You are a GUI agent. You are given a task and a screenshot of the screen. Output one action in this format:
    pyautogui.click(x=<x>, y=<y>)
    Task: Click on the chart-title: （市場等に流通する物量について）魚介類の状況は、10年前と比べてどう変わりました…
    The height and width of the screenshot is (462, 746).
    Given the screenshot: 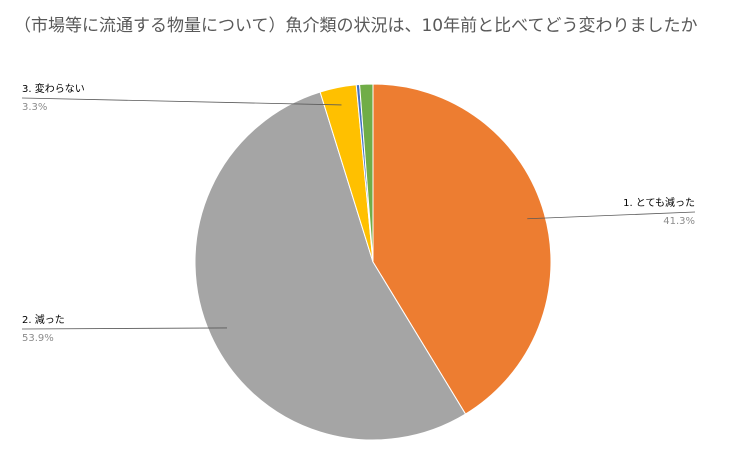 What is the action you would take?
    pyautogui.click(x=356, y=26)
    